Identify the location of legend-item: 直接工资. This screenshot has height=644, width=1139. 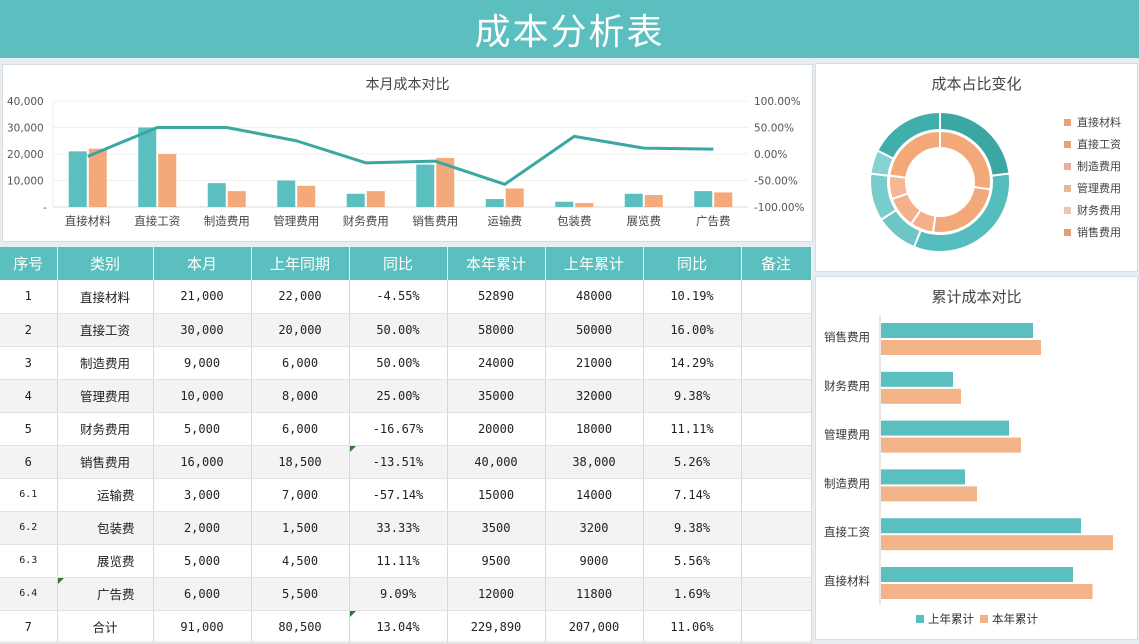
(1092, 144).